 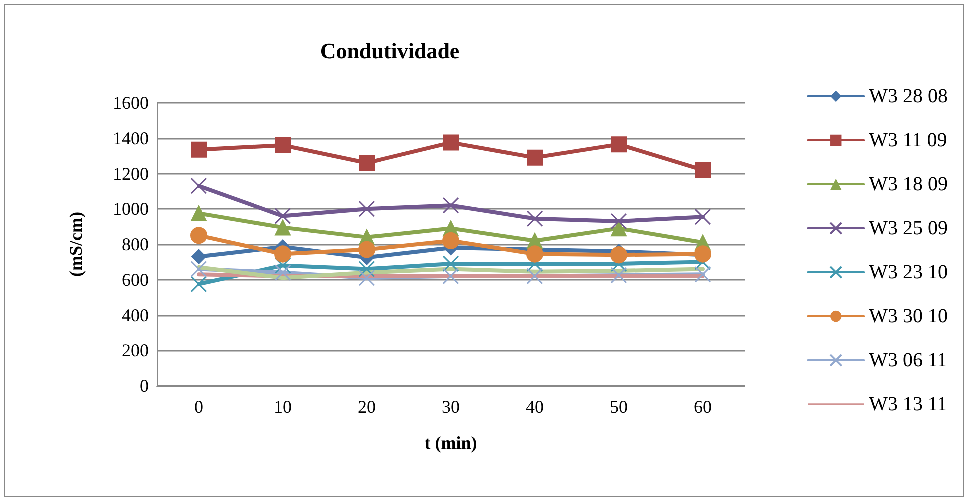 I want to click on legend-label: W3 06 11, so click(x=908, y=361).